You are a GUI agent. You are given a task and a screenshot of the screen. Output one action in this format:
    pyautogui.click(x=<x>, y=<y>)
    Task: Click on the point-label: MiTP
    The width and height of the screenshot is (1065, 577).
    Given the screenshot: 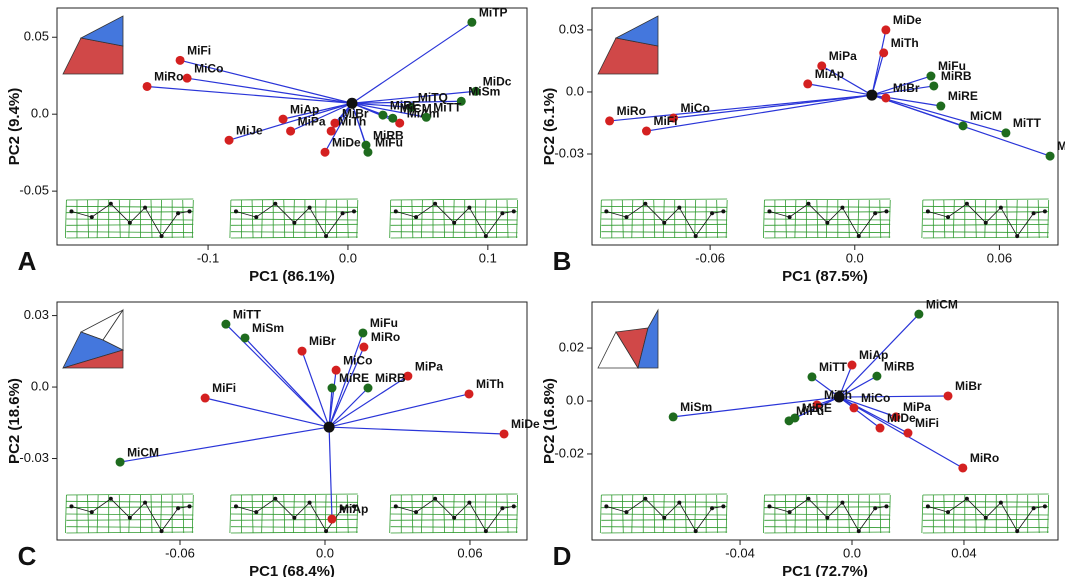 What is the action you would take?
    pyautogui.click(x=493, y=12)
    